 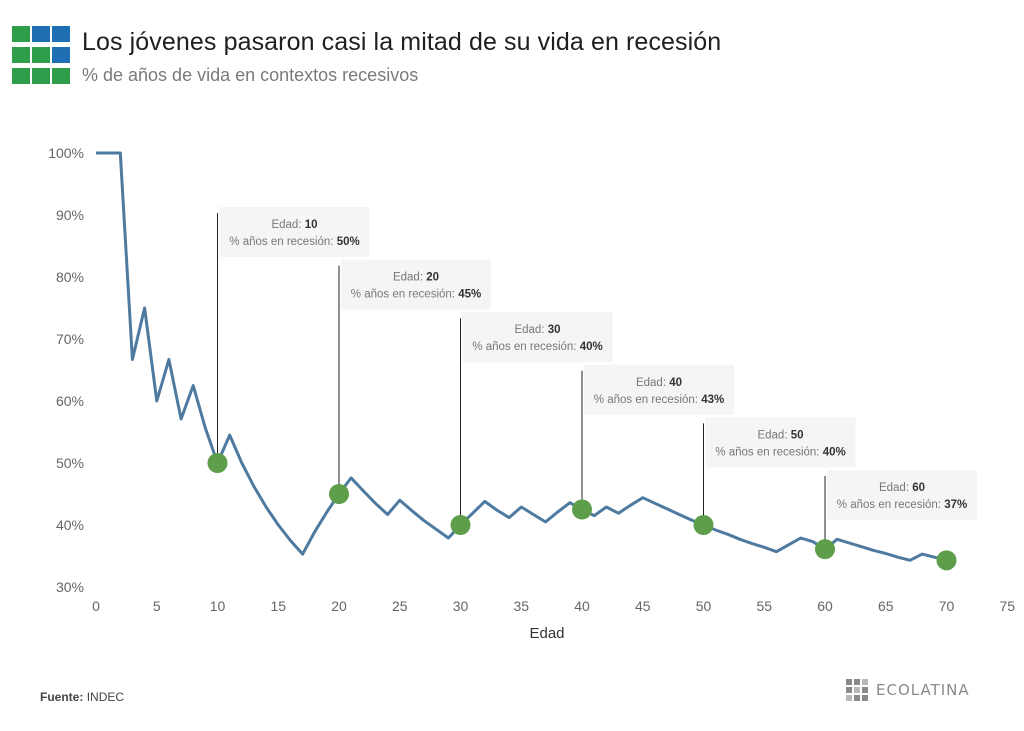 What do you see at coordinates (278, 606) in the screenshot?
I see `x-tick-label: 15` at bounding box center [278, 606].